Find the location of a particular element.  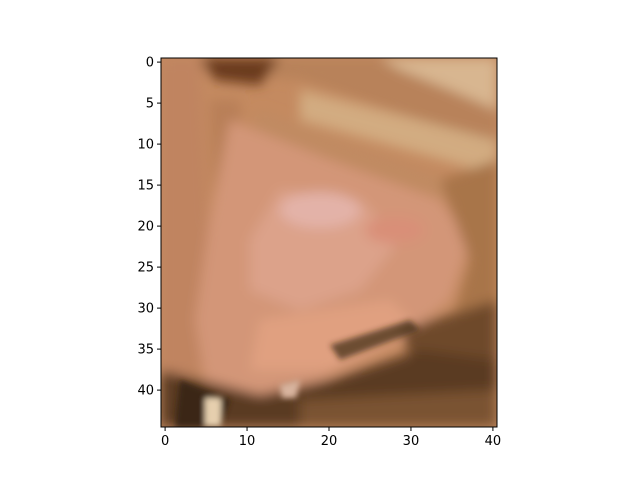

x-tick-label: 40 is located at coordinates (493, 441).